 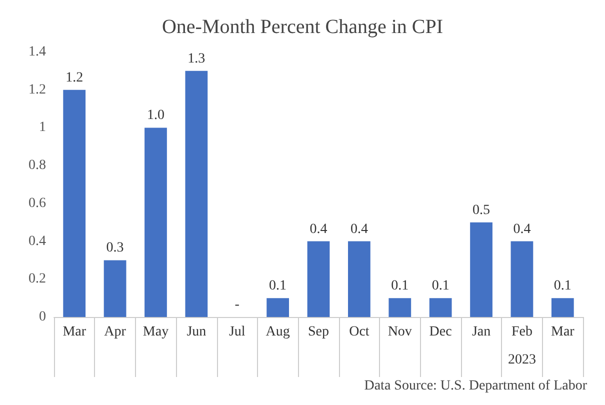 What do you see at coordinates (115, 332) in the screenshot?
I see `x-tick-label: Apr` at bounding box center [115, 332].